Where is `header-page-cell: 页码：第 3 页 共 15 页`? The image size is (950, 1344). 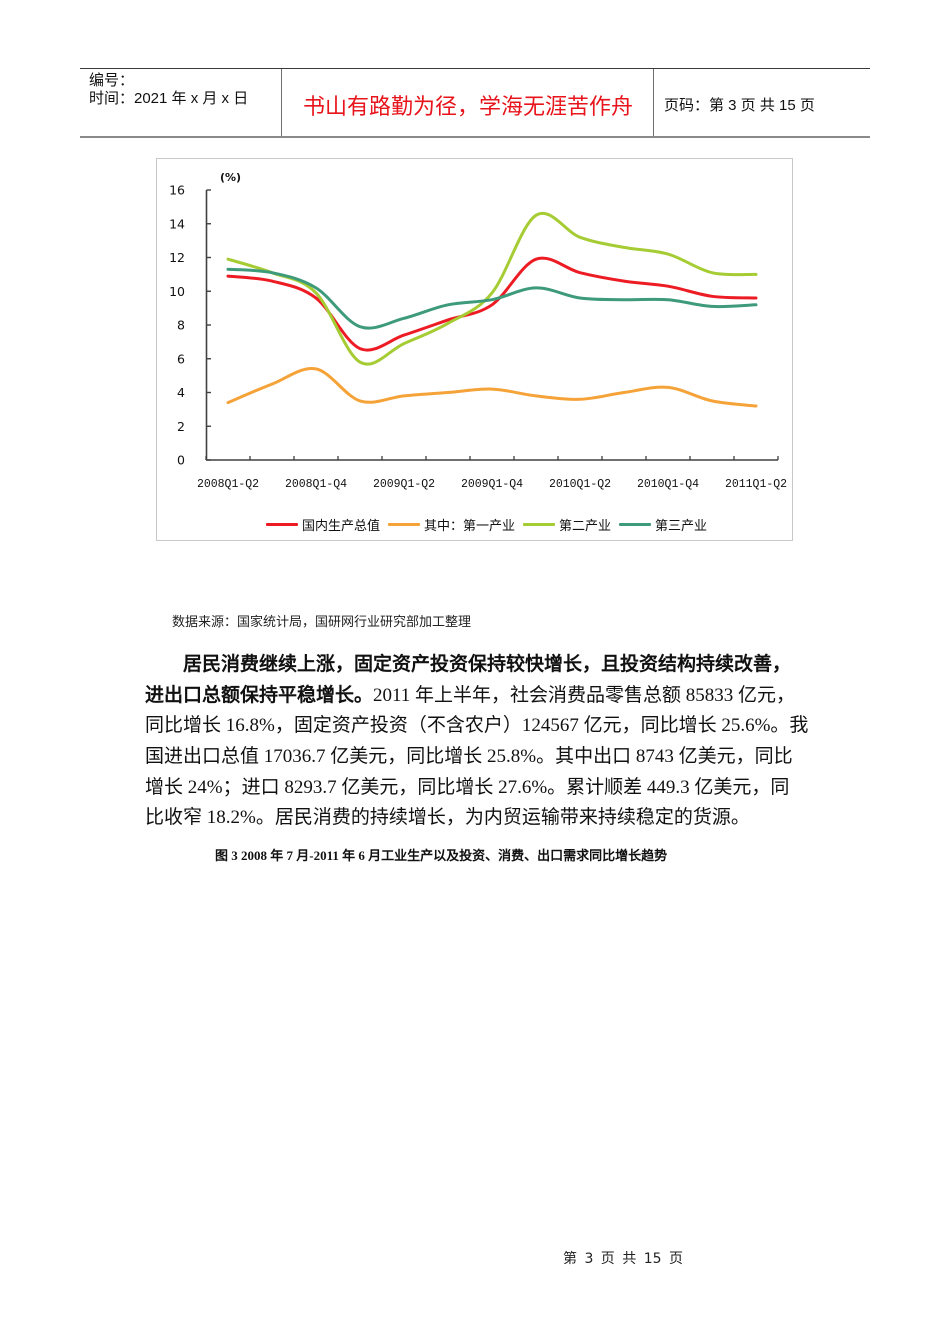 header-page-cell: 页码：第 3 页 共 15 页 is located at coordinates (762, 102).